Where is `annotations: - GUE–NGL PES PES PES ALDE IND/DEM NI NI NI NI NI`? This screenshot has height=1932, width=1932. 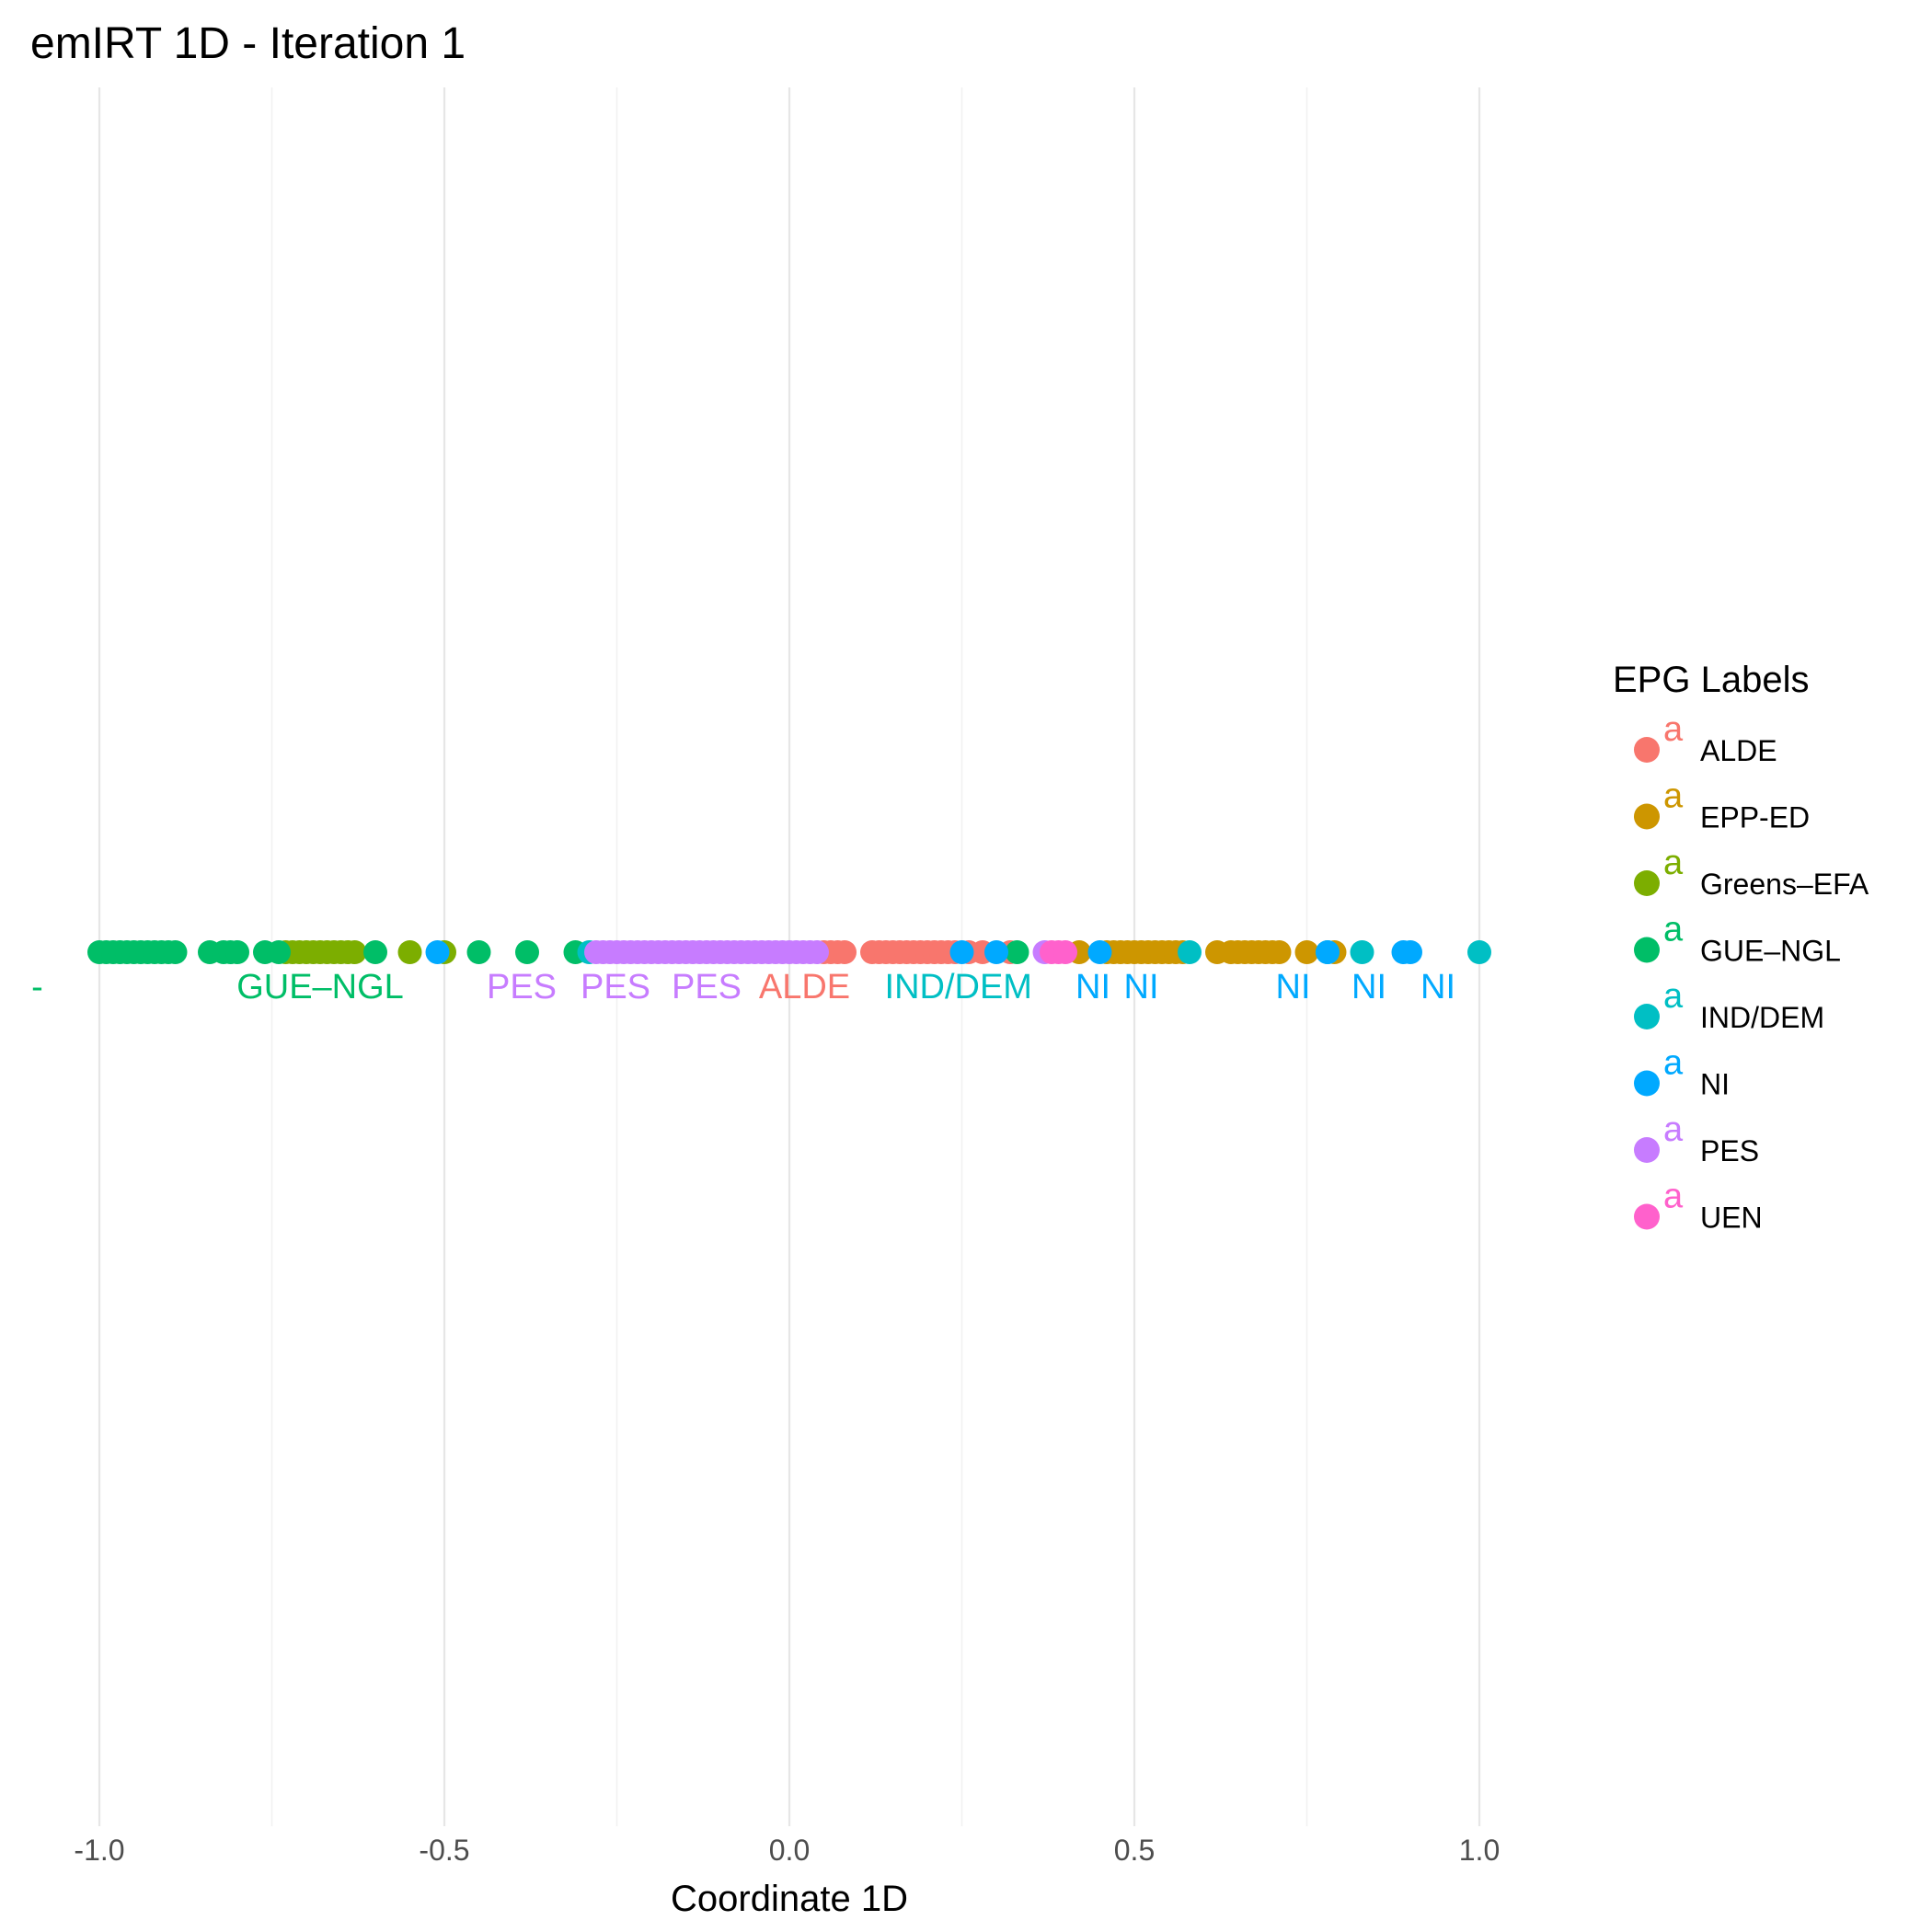 annotations: - GUE–NGL PES PES PES ALDE IND/DEM NI NI NI NI NI is located at coordinates (743, 987).